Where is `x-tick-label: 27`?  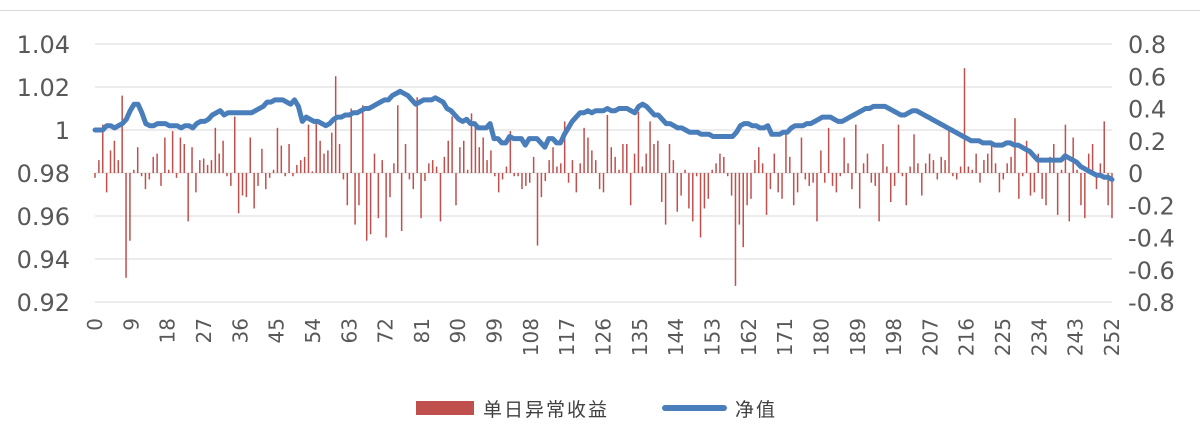
x-tick-label: 27 is located at coordinates (204, 330).